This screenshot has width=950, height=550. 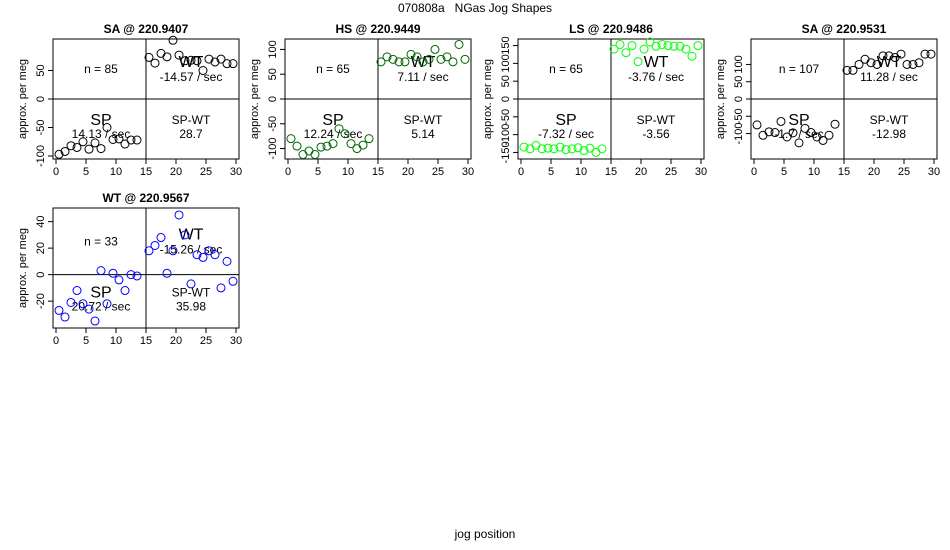 What do you see at coordinates (475, 8) in the screenshot?
I see `page-title: 070808a NGas Jog Shapes` at bounding box center [475, 8].